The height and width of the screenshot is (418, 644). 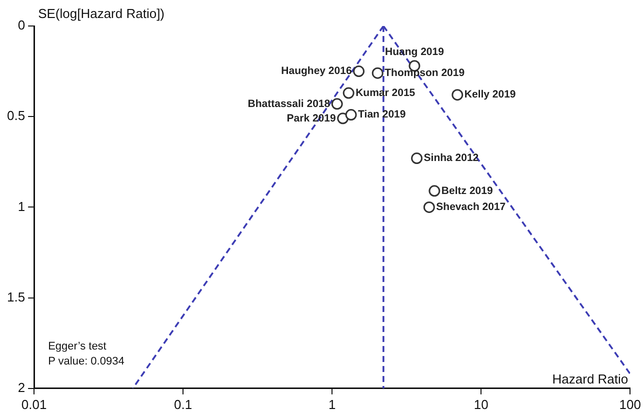 I want to click on y-axis-title: SE(log[Hazard Ratio]), so click(x=101, y=13).